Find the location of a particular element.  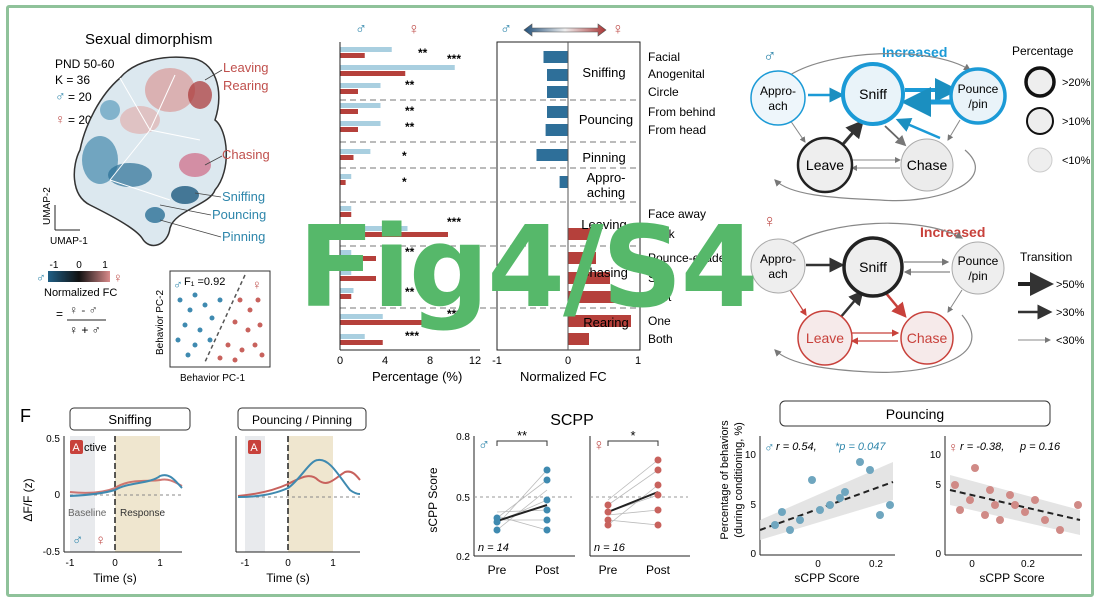

row-slow: Slow is located at coordinates (661, 278).